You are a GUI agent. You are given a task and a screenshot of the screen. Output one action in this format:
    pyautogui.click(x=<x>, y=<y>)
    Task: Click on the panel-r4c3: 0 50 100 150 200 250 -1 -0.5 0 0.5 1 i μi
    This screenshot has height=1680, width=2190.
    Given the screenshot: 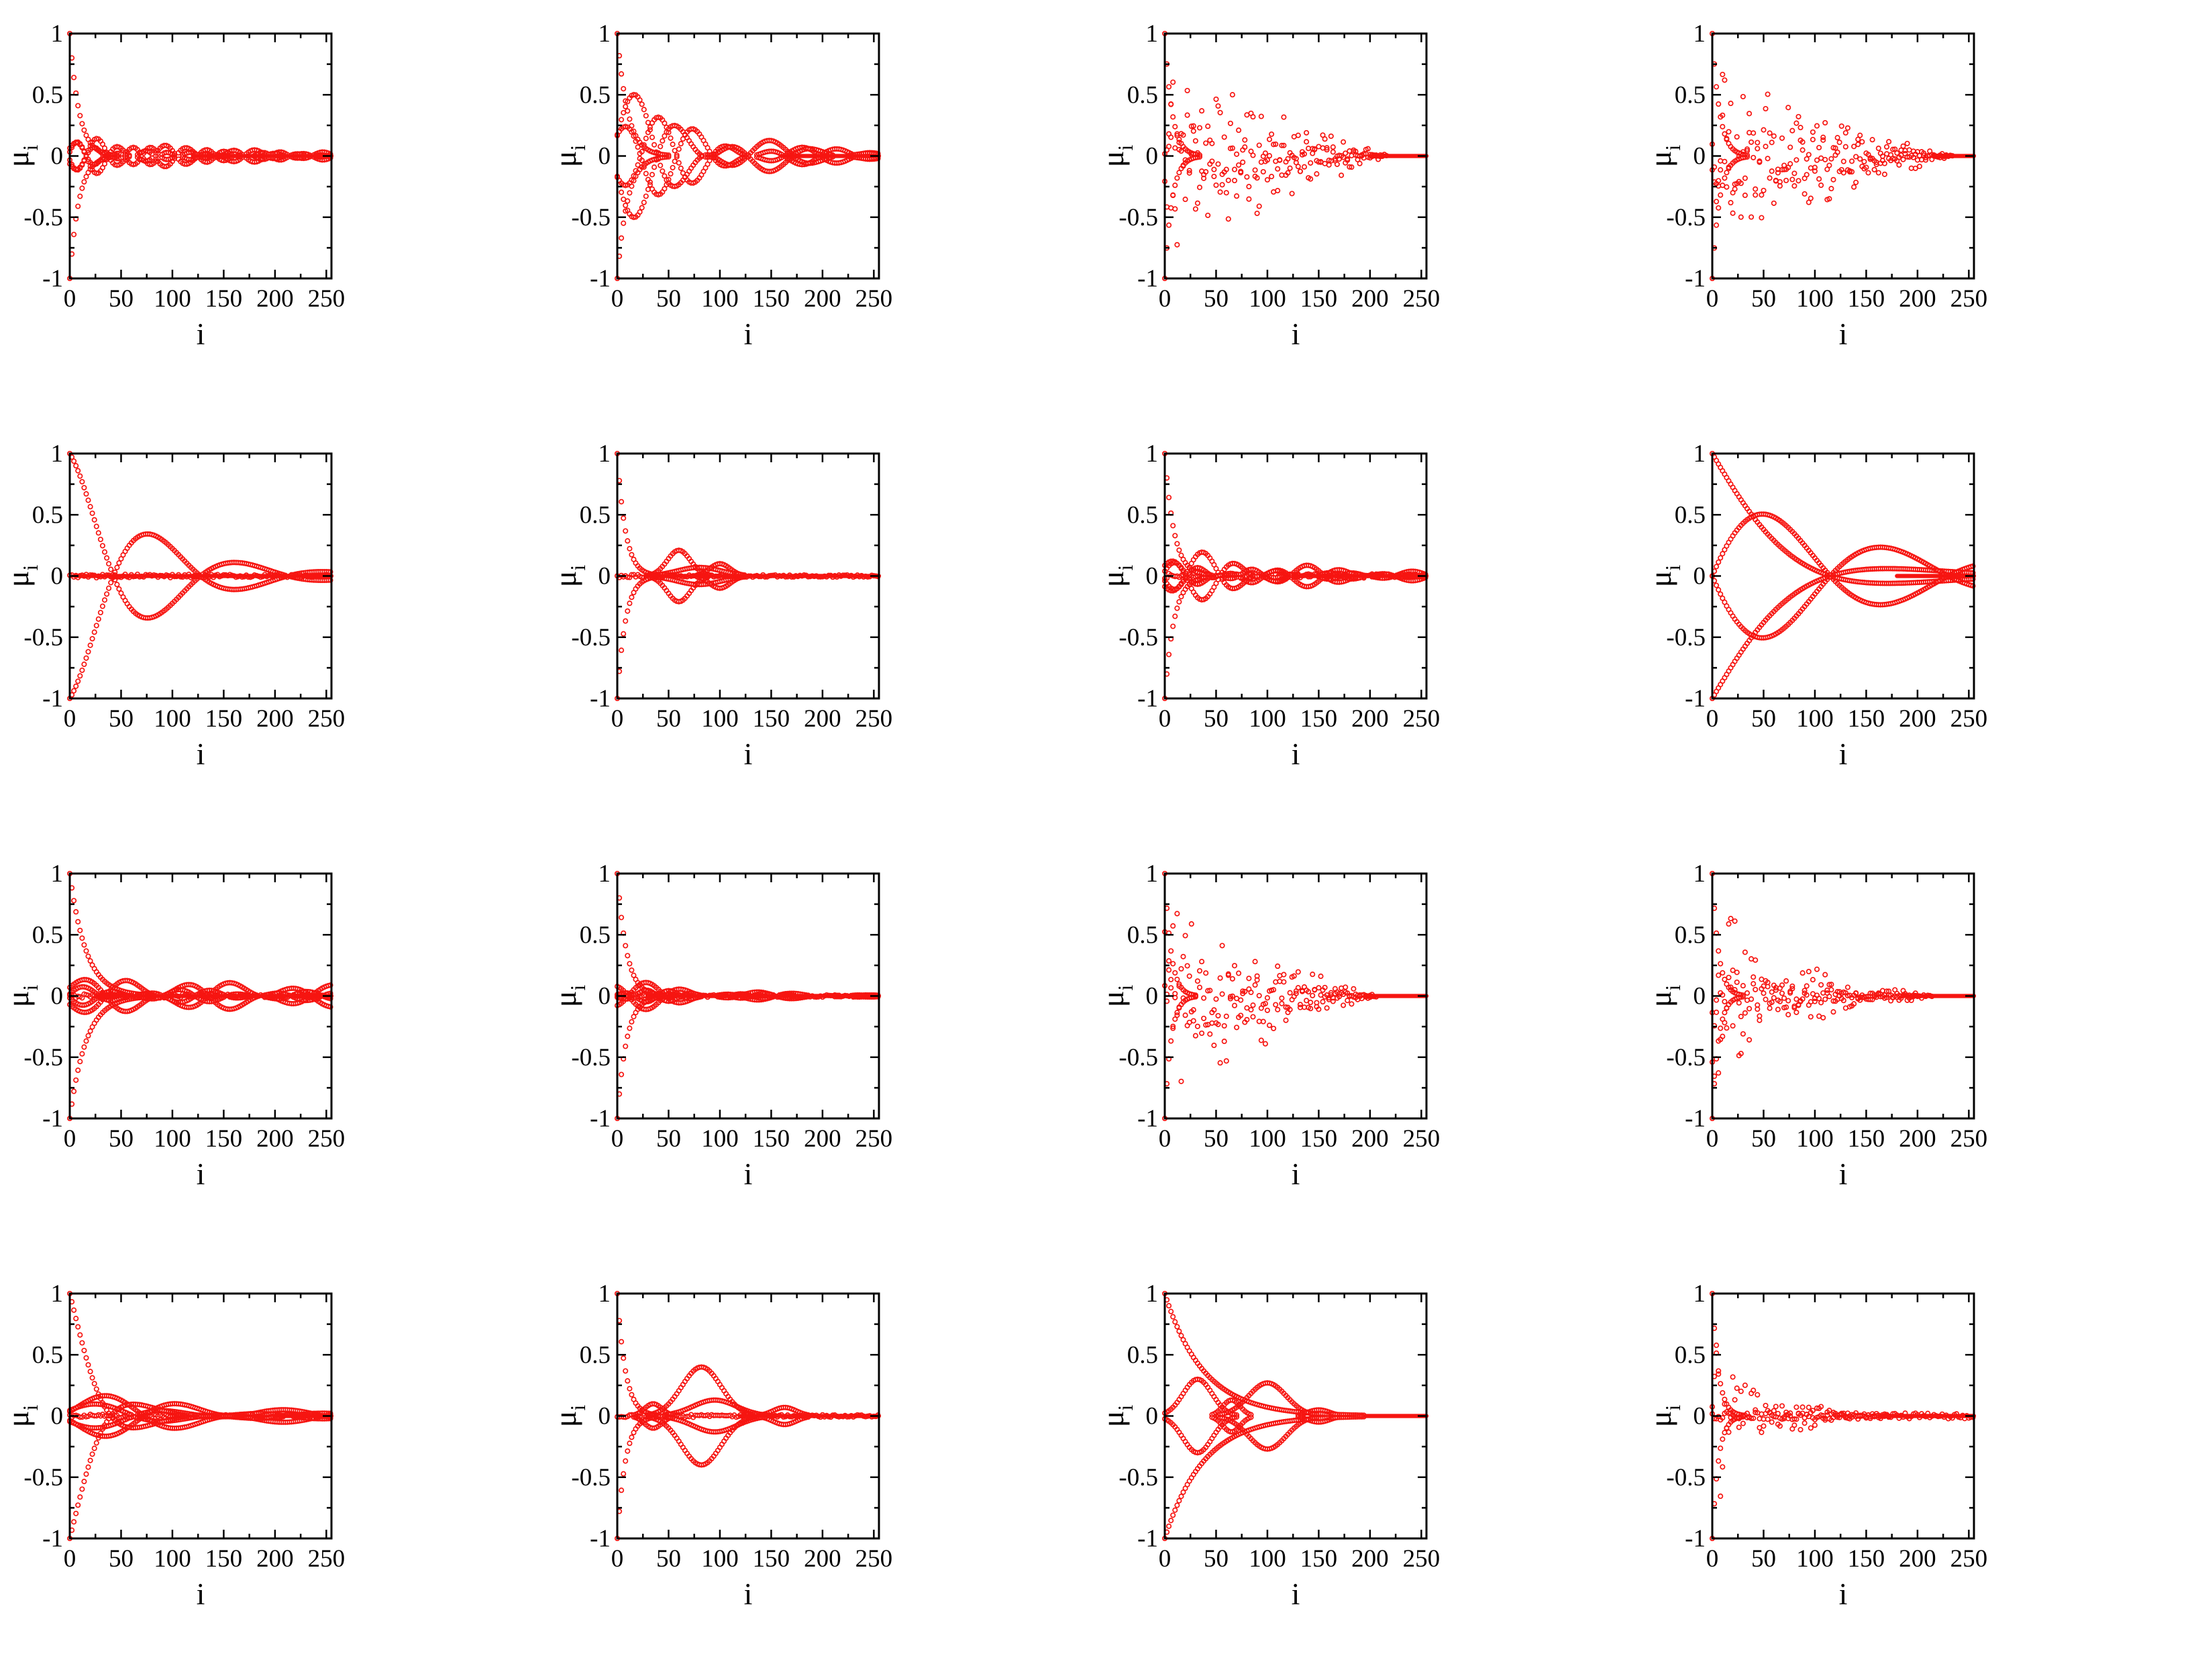 What is the action you would take?
    pyautogui.click(x=1368, y=1470)
    